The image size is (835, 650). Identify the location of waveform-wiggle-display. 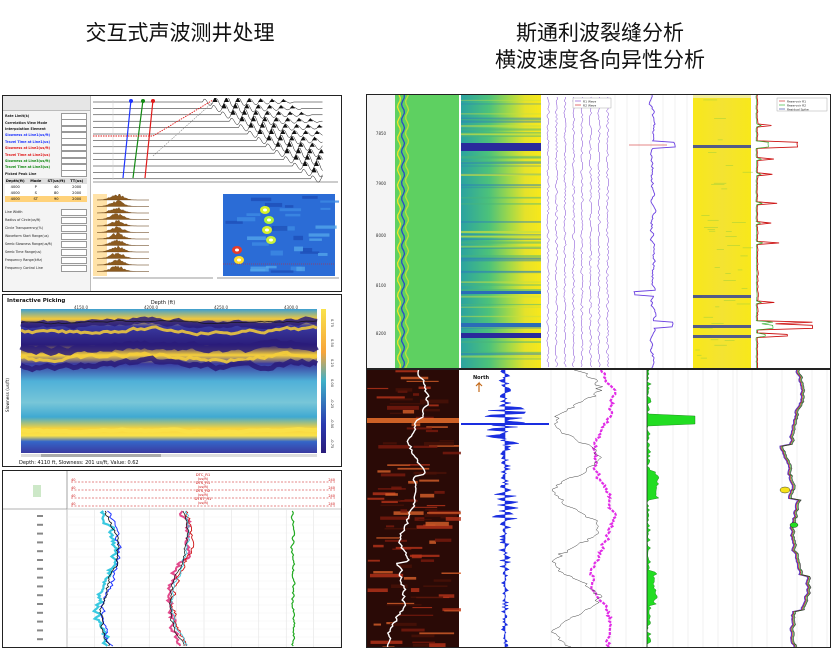
(215, 144).